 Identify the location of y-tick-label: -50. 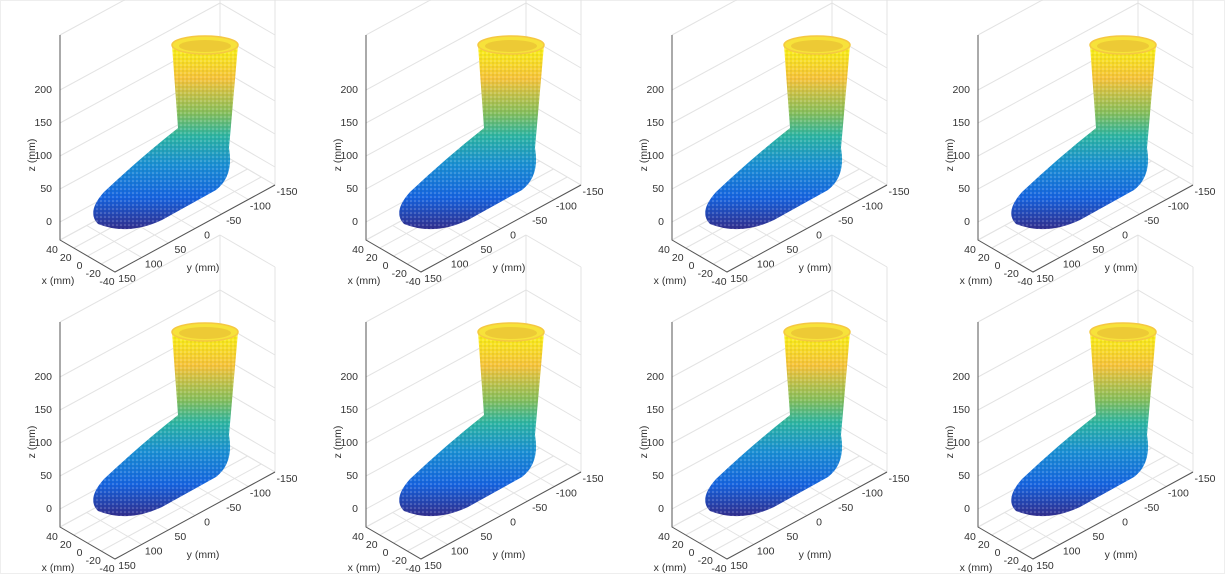
(845, 508).